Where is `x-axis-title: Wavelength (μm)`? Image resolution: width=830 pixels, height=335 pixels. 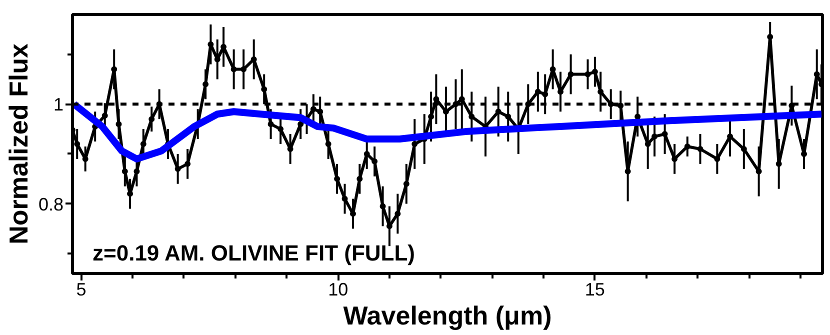 x-axis-title: Wavelength (μm) is located at coordinates (447, 315).